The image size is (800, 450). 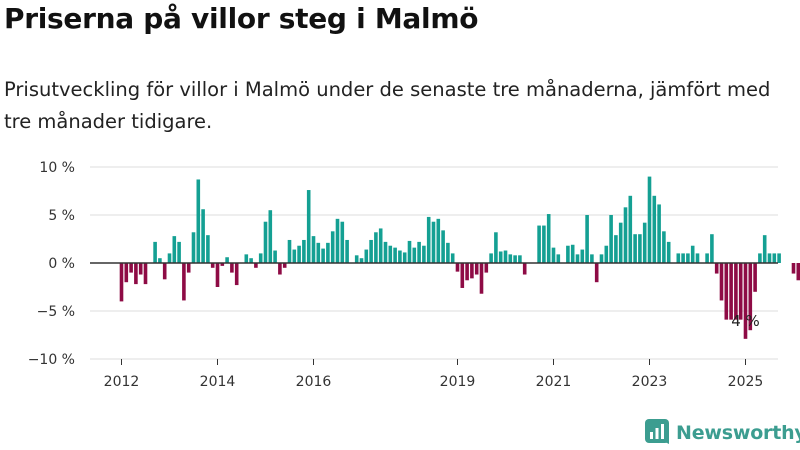 I want to click on brand-name: Newsworthy, so click(x=738, y=433).